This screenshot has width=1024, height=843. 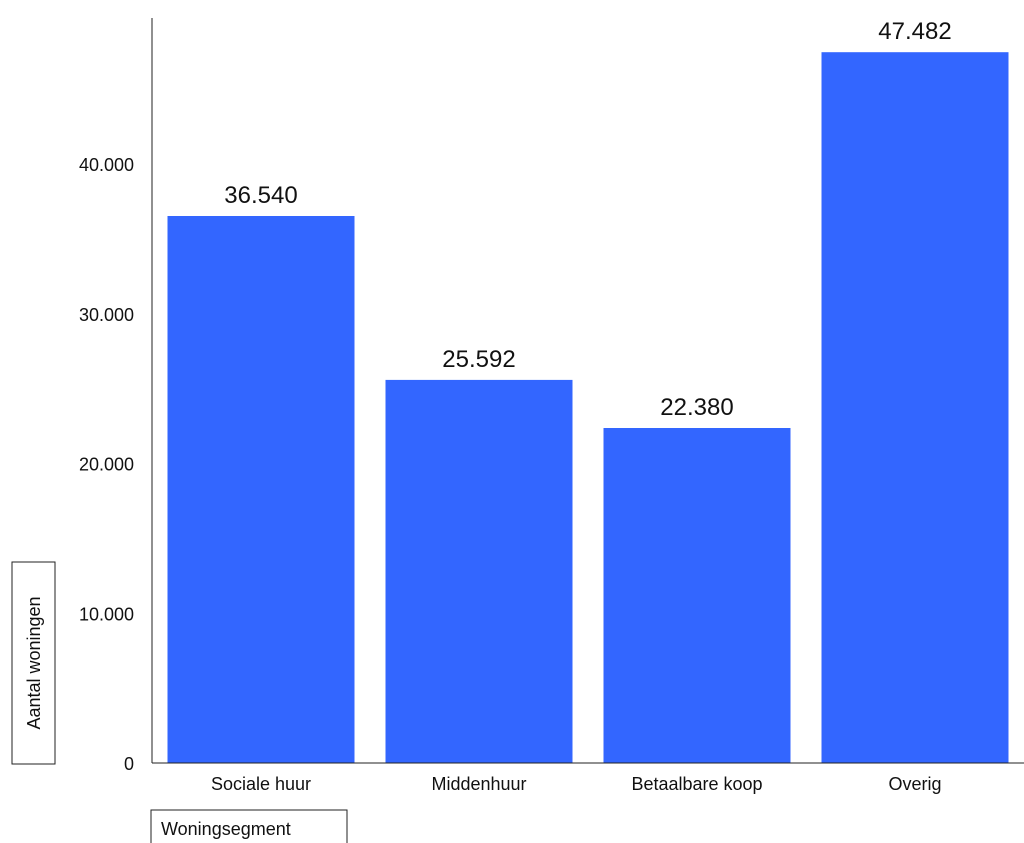 I want to click on y-axis-title-box, so click(x=33, y=663).